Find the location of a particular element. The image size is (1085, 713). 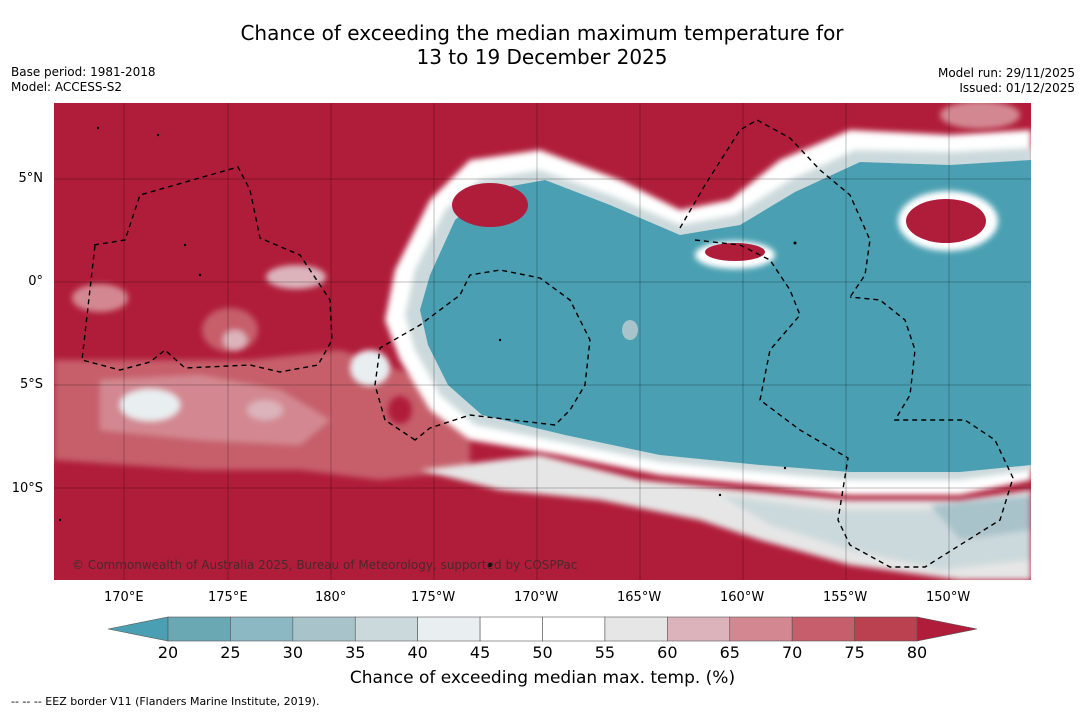

lon-label: 175°W is located at coordinates (433, 597).